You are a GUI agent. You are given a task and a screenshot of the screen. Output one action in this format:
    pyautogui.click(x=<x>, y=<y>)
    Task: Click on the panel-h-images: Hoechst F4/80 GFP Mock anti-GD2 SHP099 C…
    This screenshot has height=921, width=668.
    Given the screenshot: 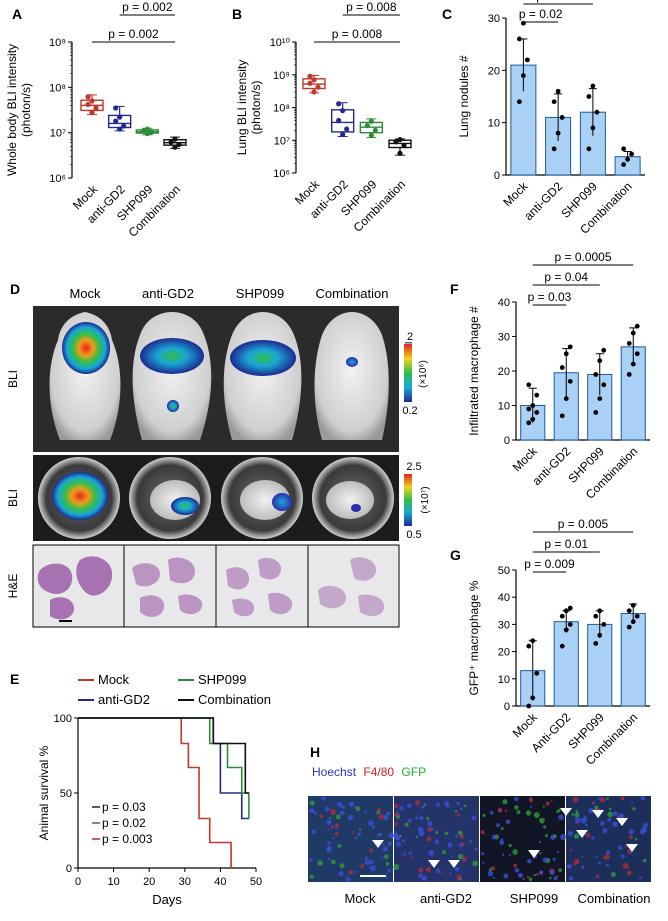 What is the action you would take?
    pyautogui.click(x=479, y=835)
    